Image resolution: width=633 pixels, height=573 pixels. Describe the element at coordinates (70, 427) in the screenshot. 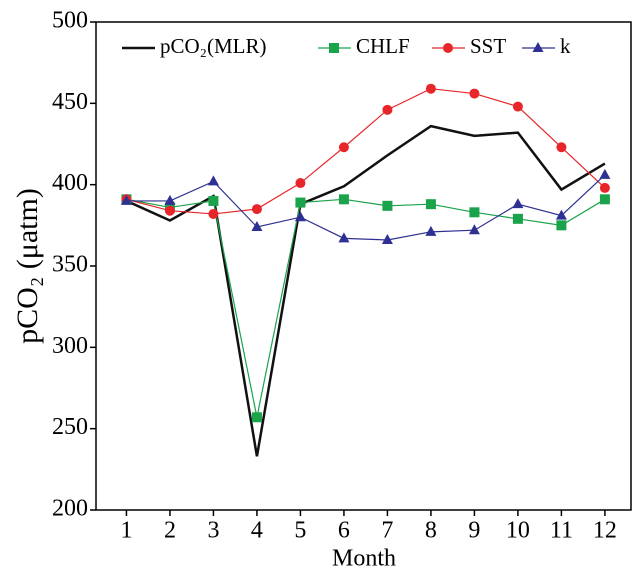

I see `y-tick-label: 250` at that location.